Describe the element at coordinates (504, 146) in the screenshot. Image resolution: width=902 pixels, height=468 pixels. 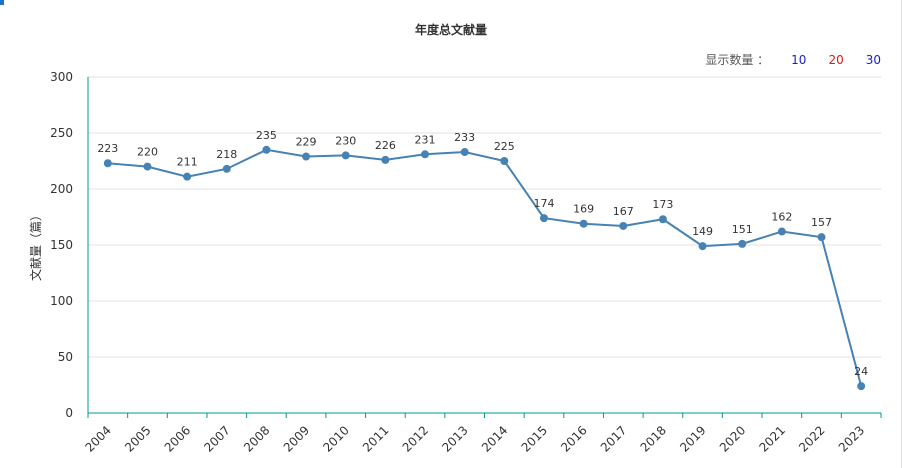
I see `data-label: 225` at that location.